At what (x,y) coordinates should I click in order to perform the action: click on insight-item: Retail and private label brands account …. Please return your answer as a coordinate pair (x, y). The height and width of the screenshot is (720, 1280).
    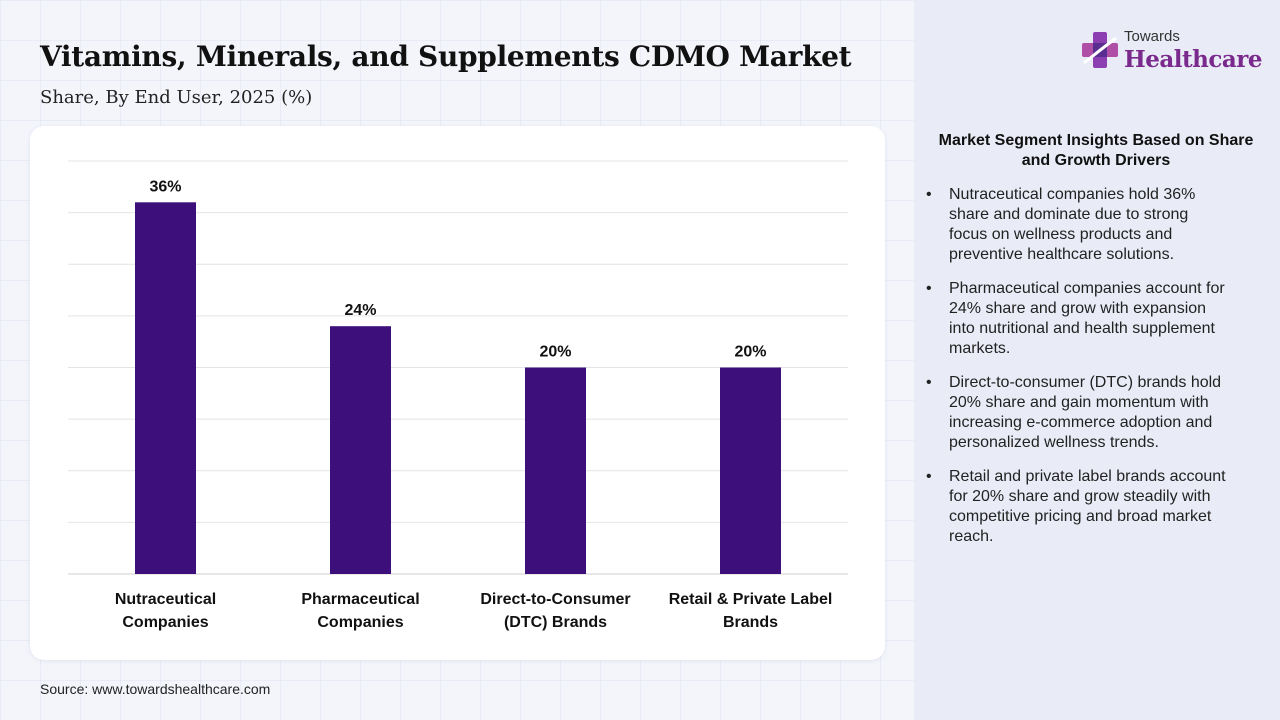
    Looking at the image, I should click on (1096, 507).